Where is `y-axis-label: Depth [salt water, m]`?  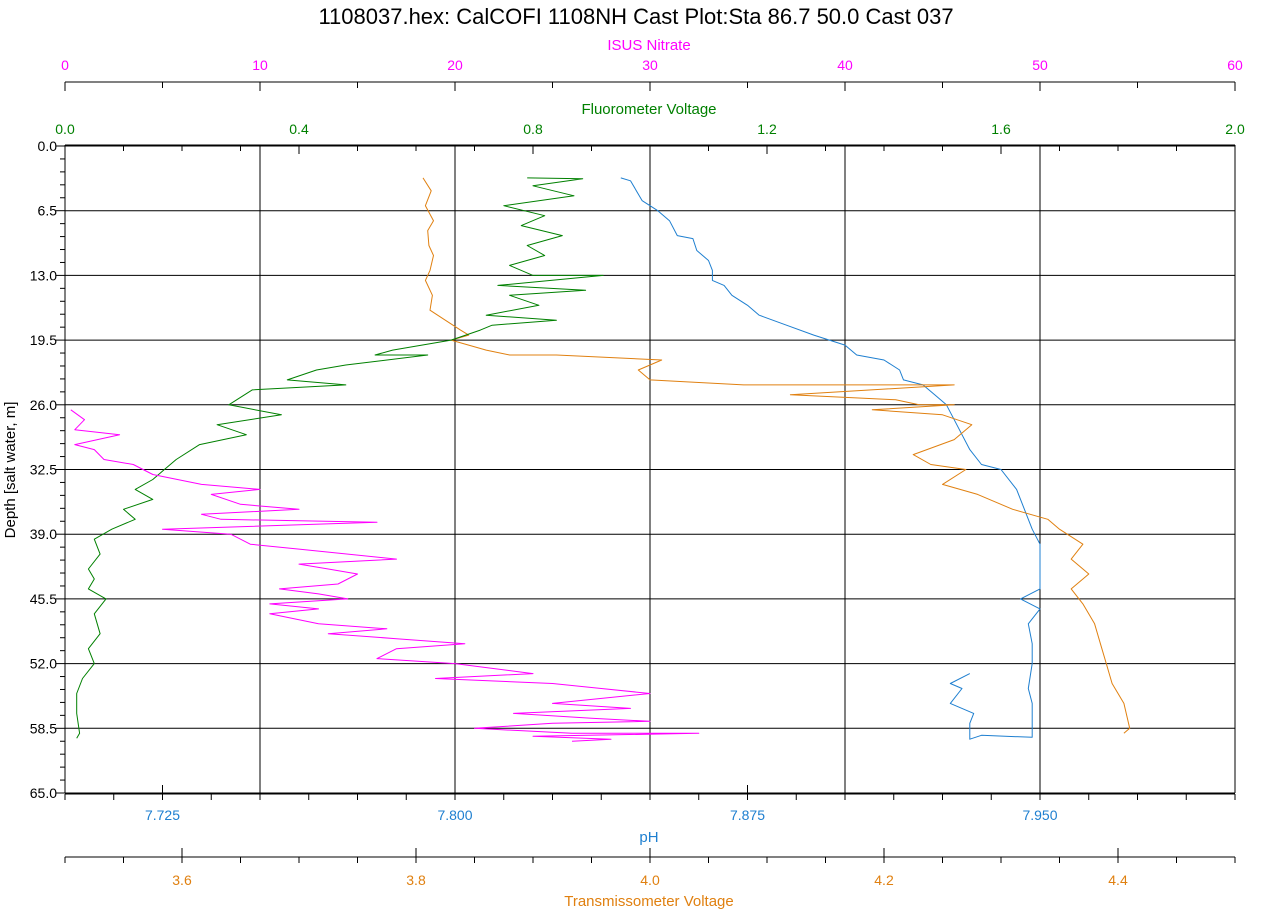 y-axis-label: Depth [salt water, m] is located at coordinates (10, 470).